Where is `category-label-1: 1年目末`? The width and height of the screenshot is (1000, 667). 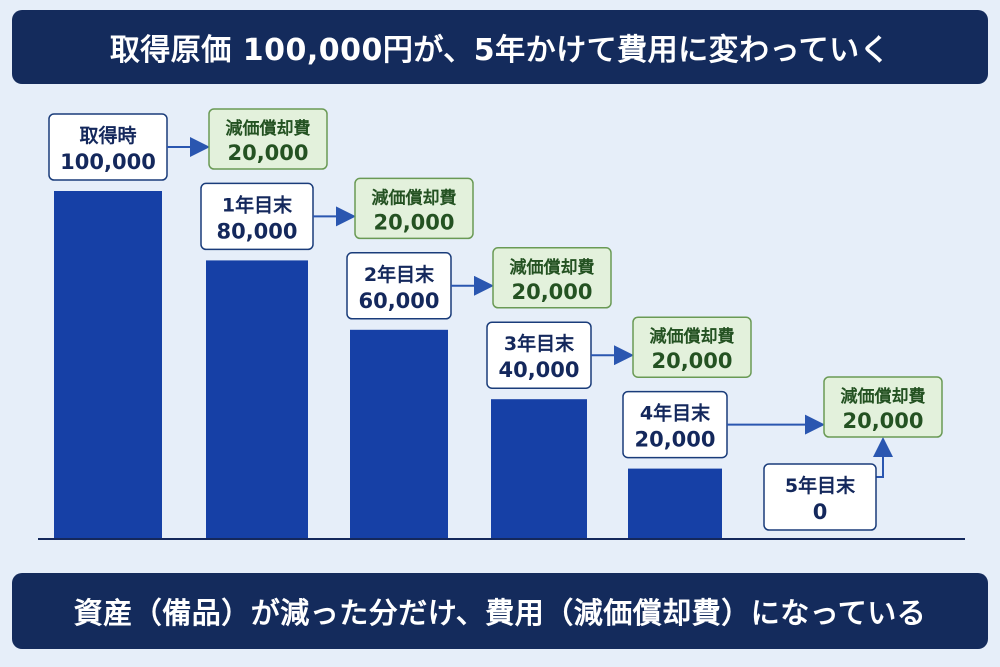
category-label-1: 1年目末 is located at coordinates (257, 204).